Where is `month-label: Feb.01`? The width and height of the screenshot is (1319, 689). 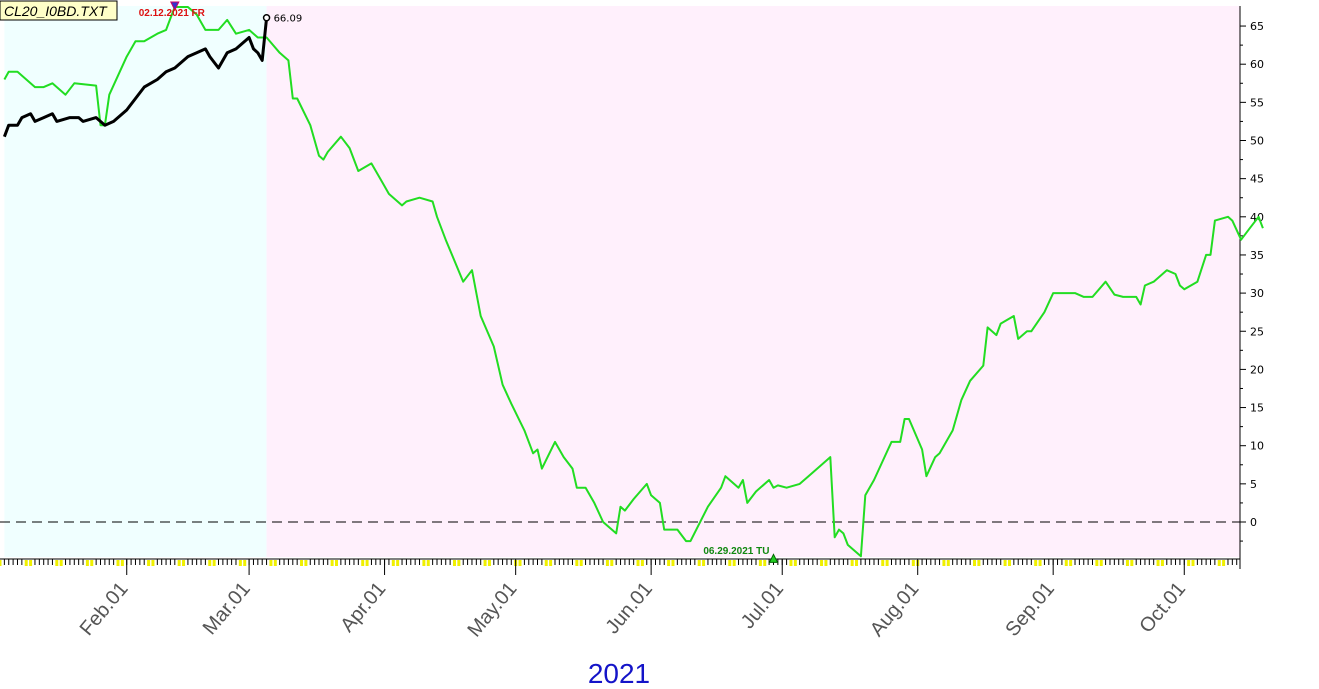 month-label: Feb.01 is located at coordinates (104, 609).